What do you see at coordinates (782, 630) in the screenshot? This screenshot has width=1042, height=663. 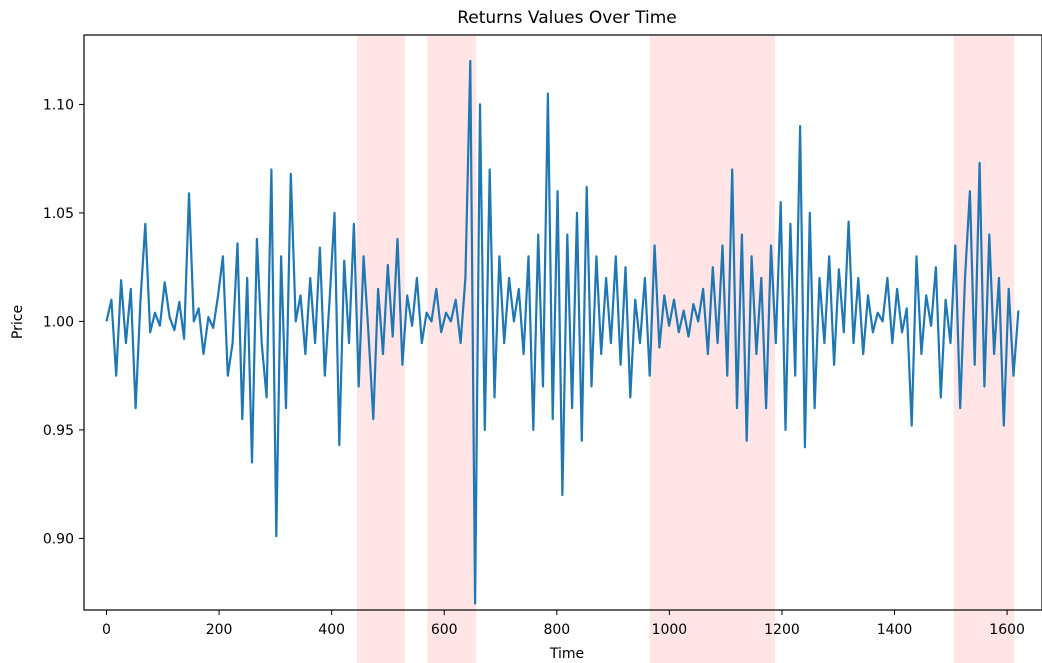 I see `x-tick-label: 1200` at bounding box center [782, 630].